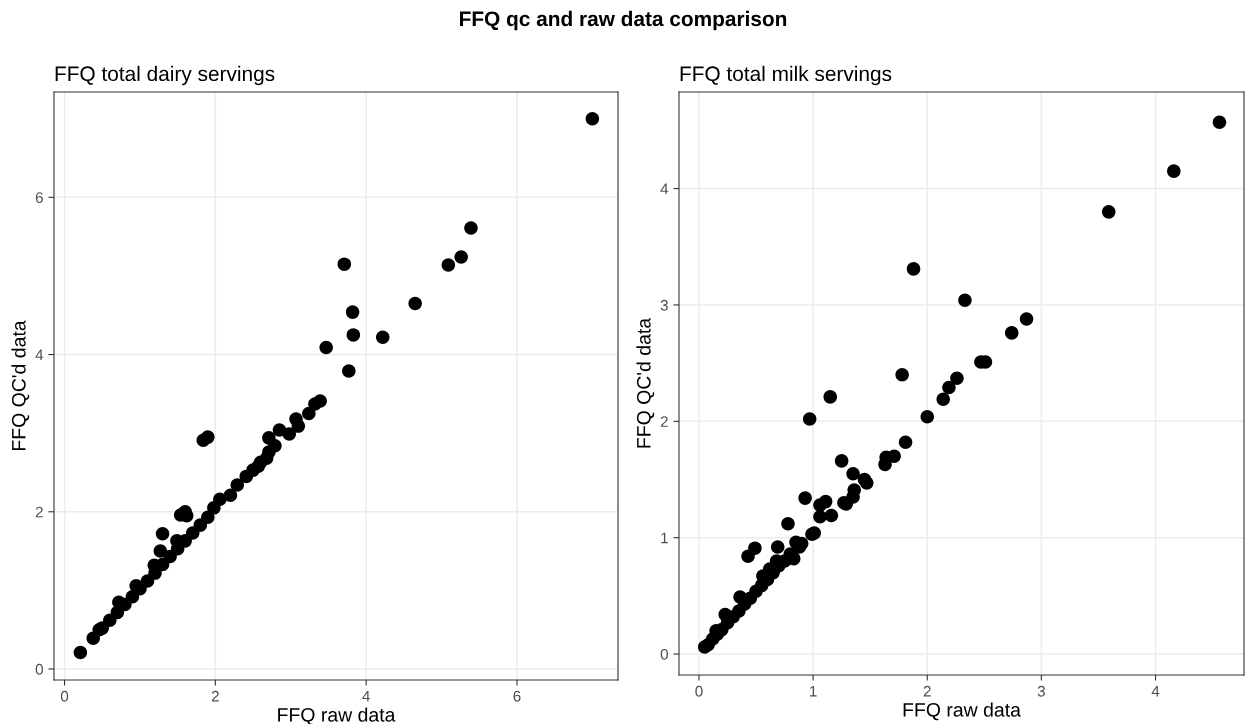 This screenshot has width=1246, height=724. I want to click on chart-title: FFQ qc and raw data comparison, so click(623, 20).